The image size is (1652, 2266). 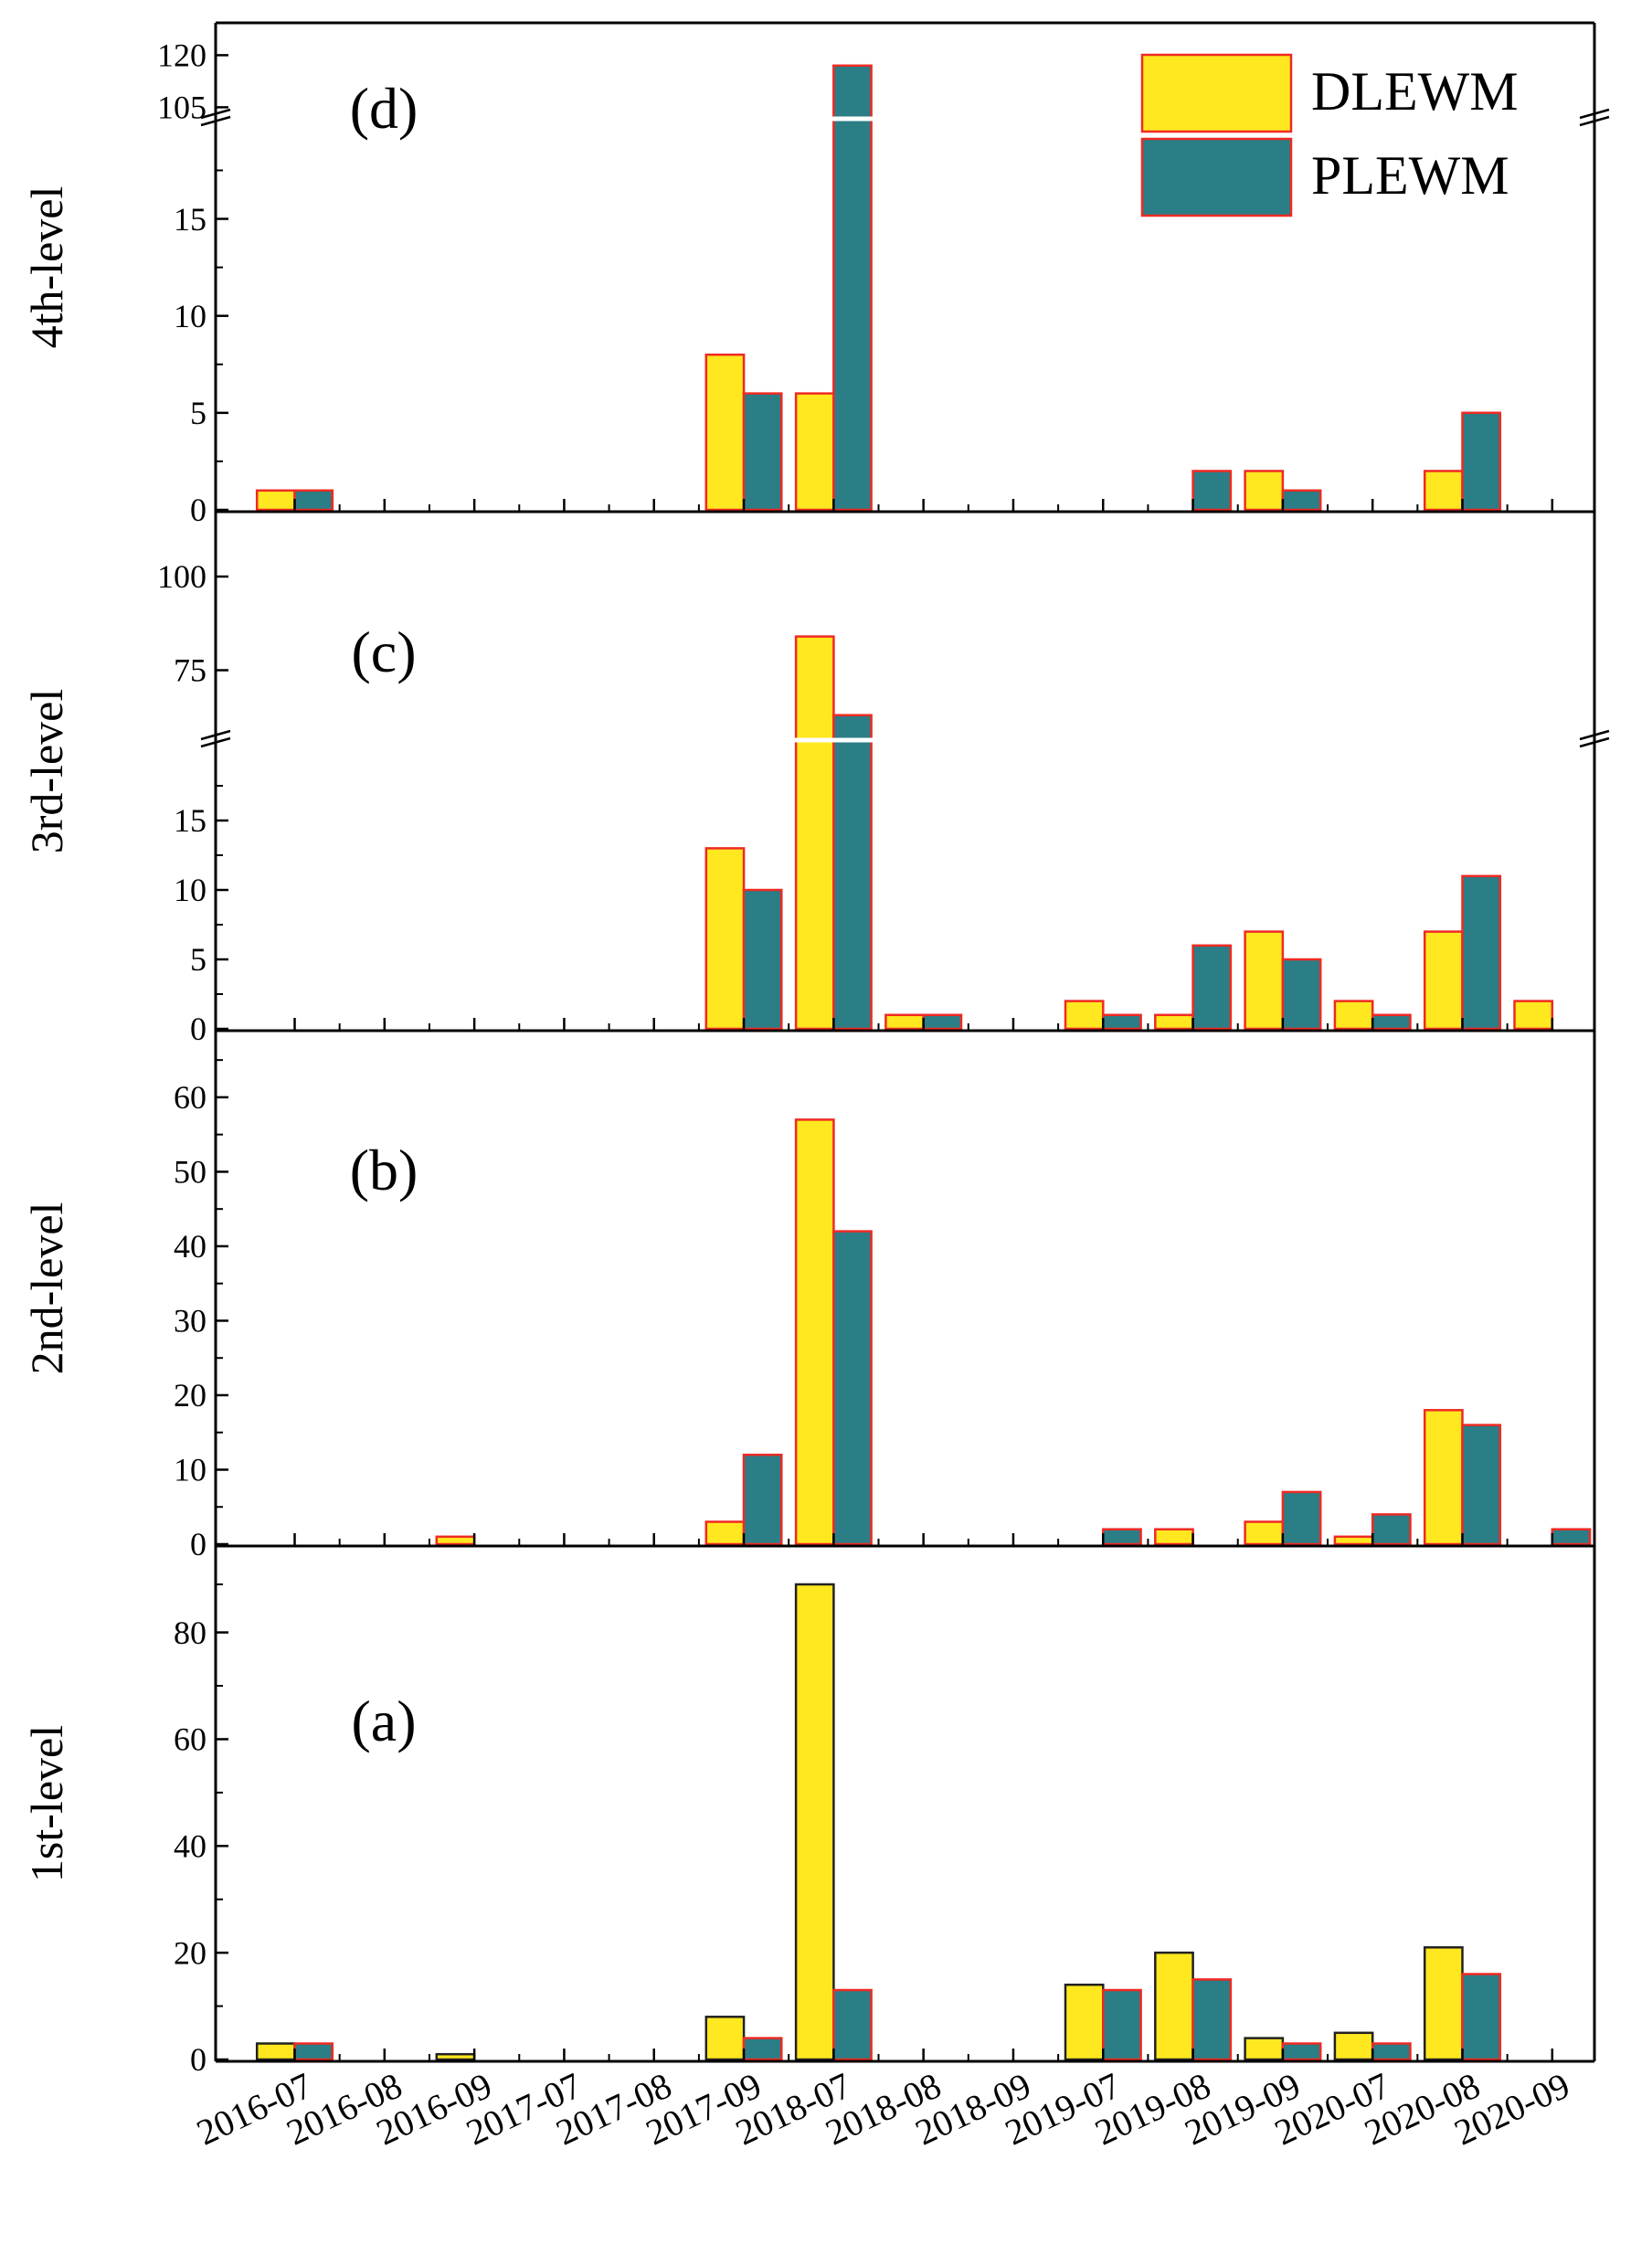 What do you see at coordinates (190, 316) in the screenshot?
I see `y-tick-label-d-10: 10` at bounding box center [190, 316].